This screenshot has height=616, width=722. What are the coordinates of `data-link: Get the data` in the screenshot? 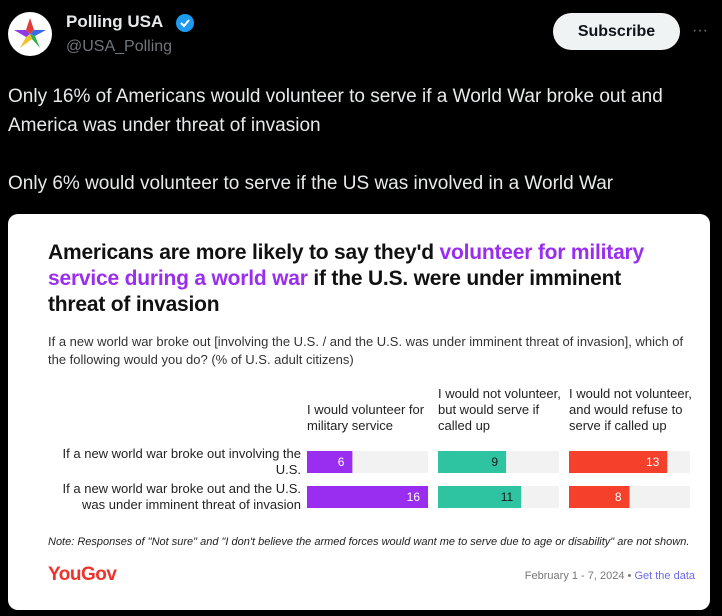 It's located at (664, 576).